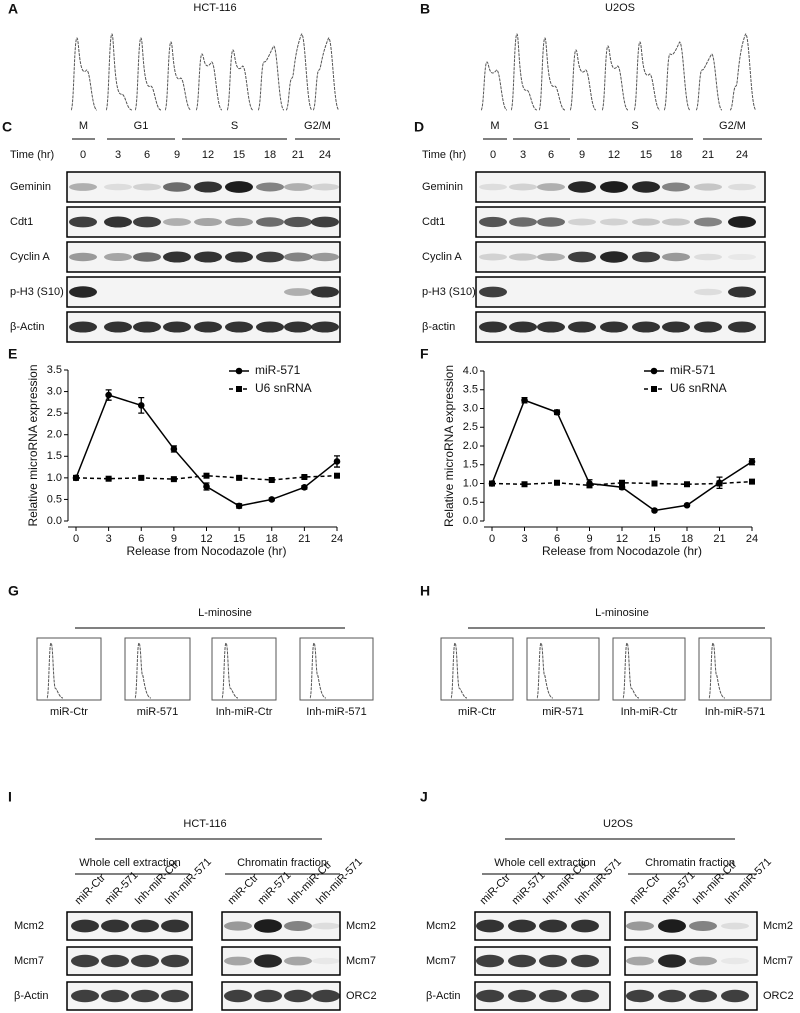  I want to click on y-tick-label: 3.0, so click(470, 408).